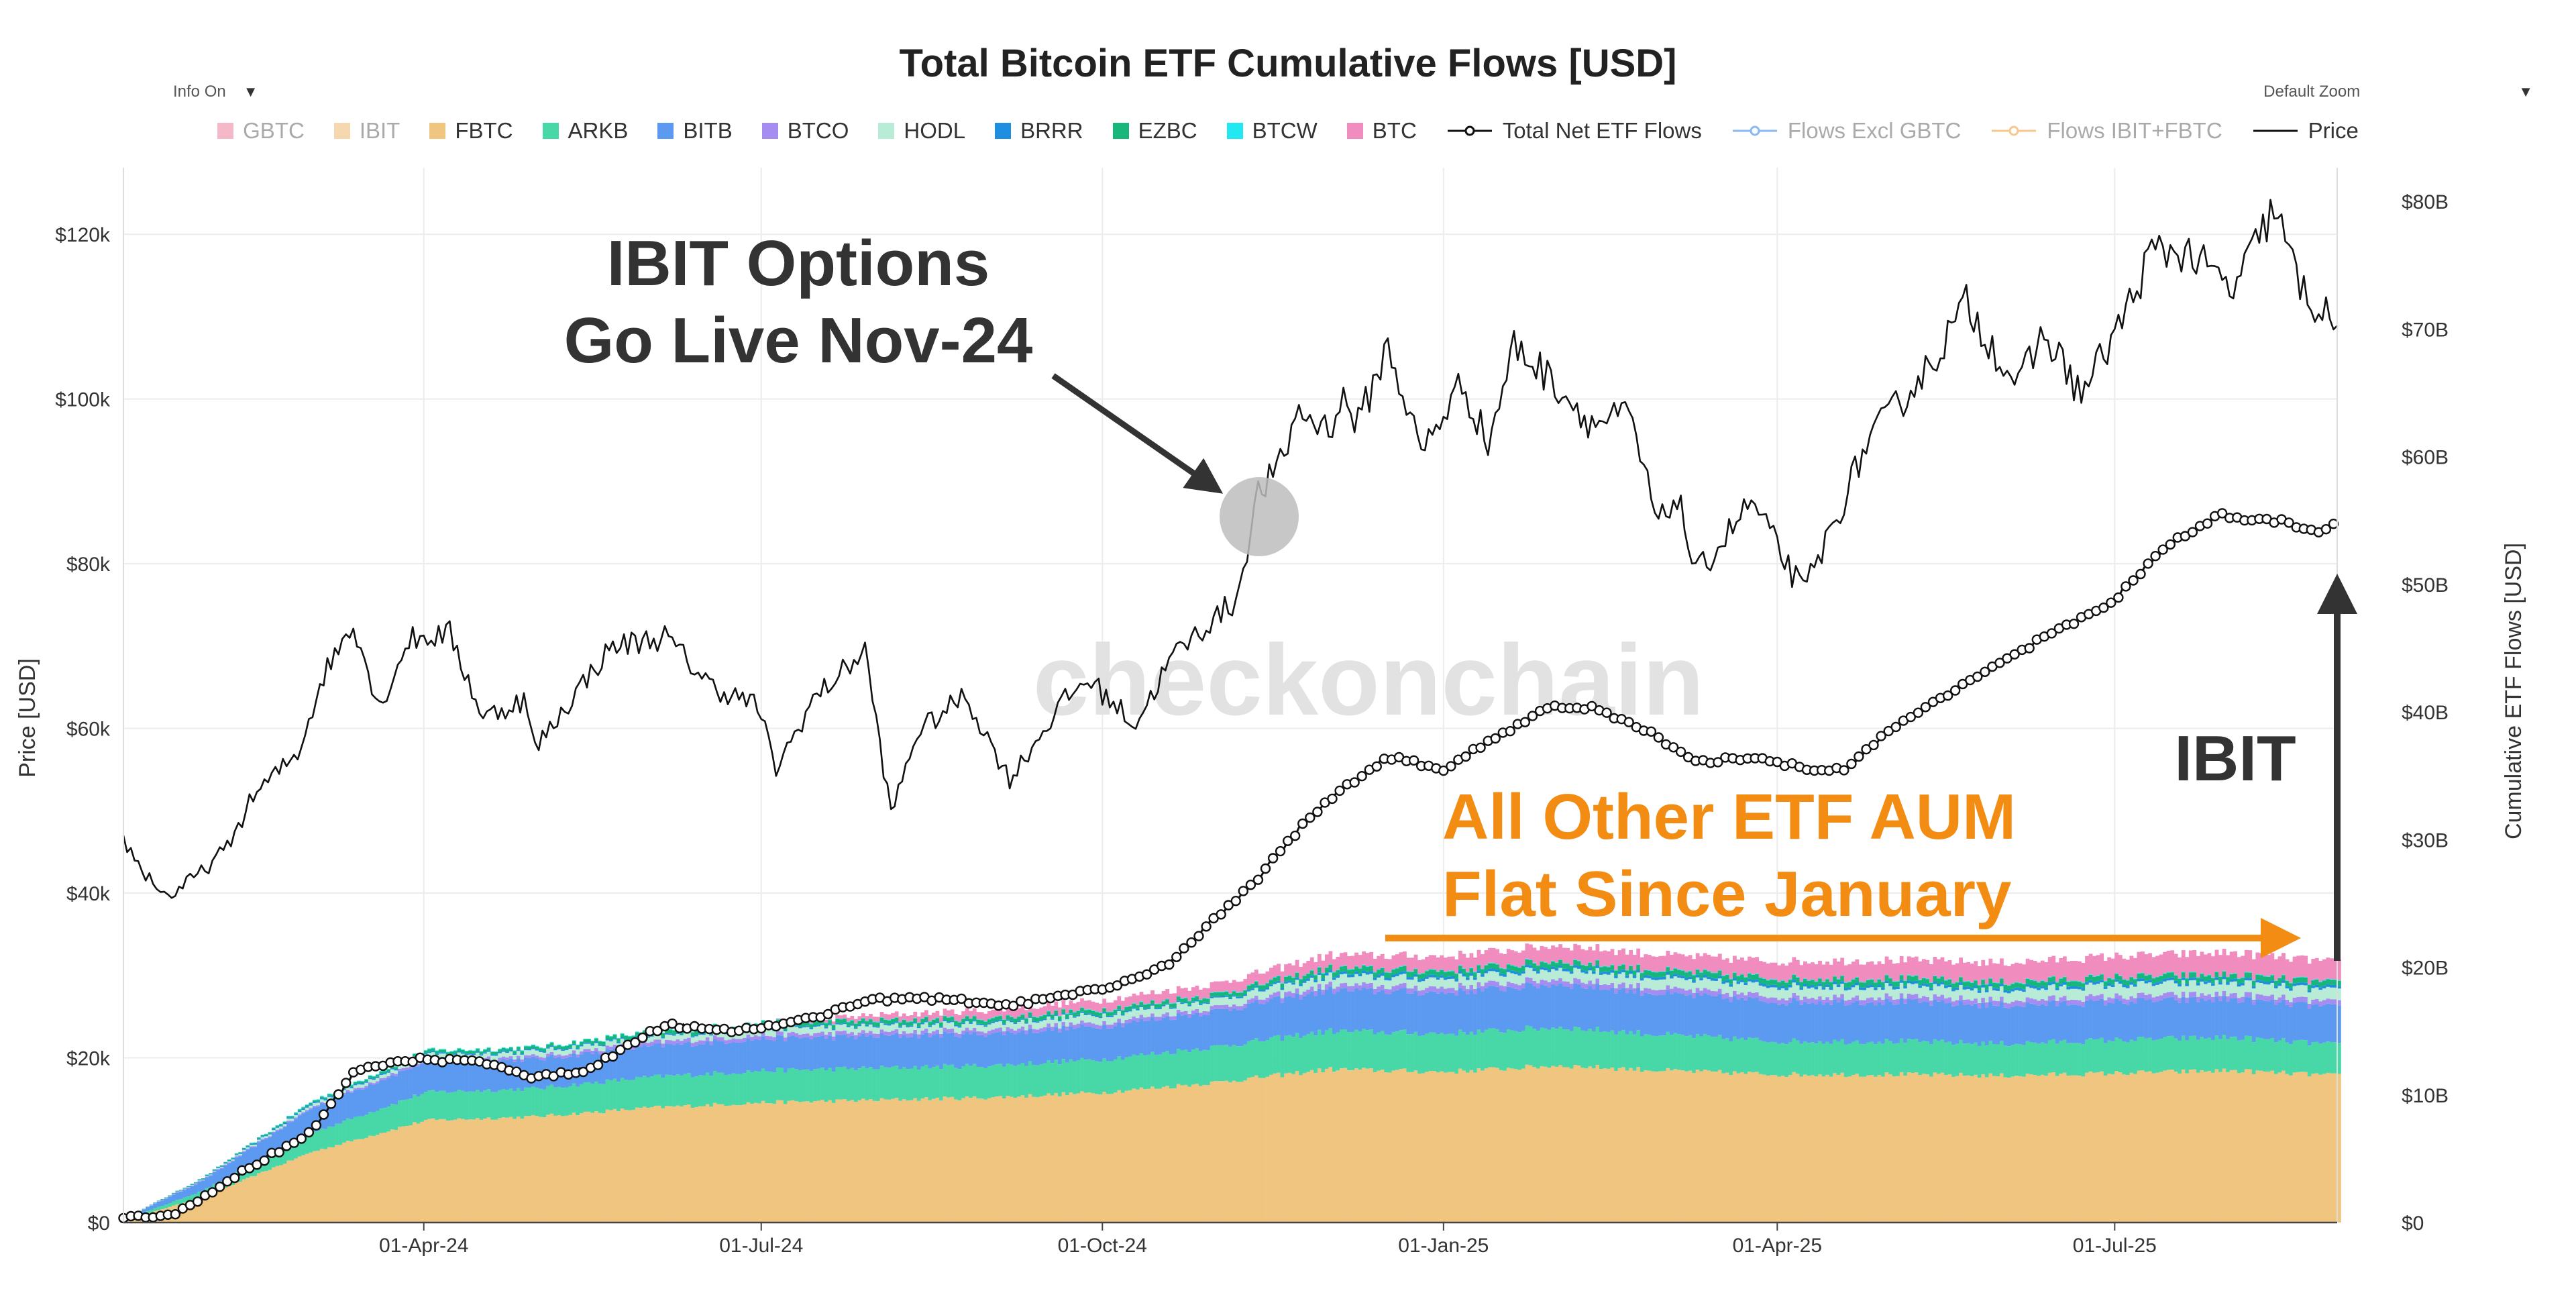 Image resolution: width=2576 pixels, height=1295 pixels. I want to click on legend-item-flows-ibit-fbtc: Flows IBIT+FBTC, so click(2106, 131).